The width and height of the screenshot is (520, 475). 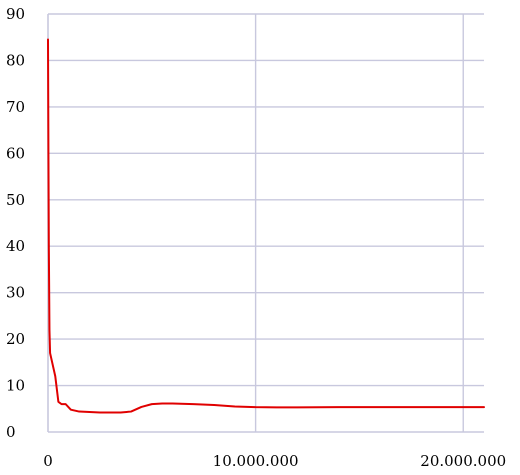 What do you see at coordinates (15, 107) in the screenshot?
I see `y-tick-label-70: 70` at bounding box center [15, 107].